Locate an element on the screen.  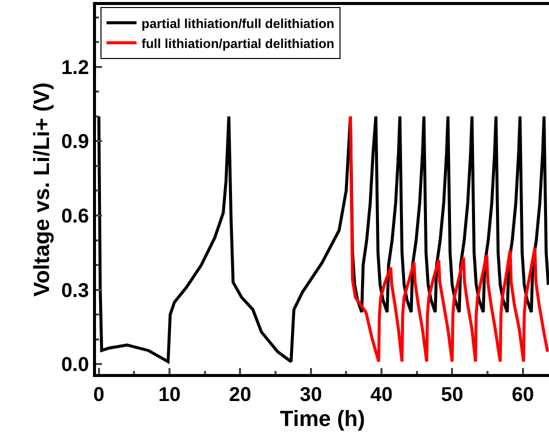
y-tick-label: 0.6 is located at coordinates (75, 217).